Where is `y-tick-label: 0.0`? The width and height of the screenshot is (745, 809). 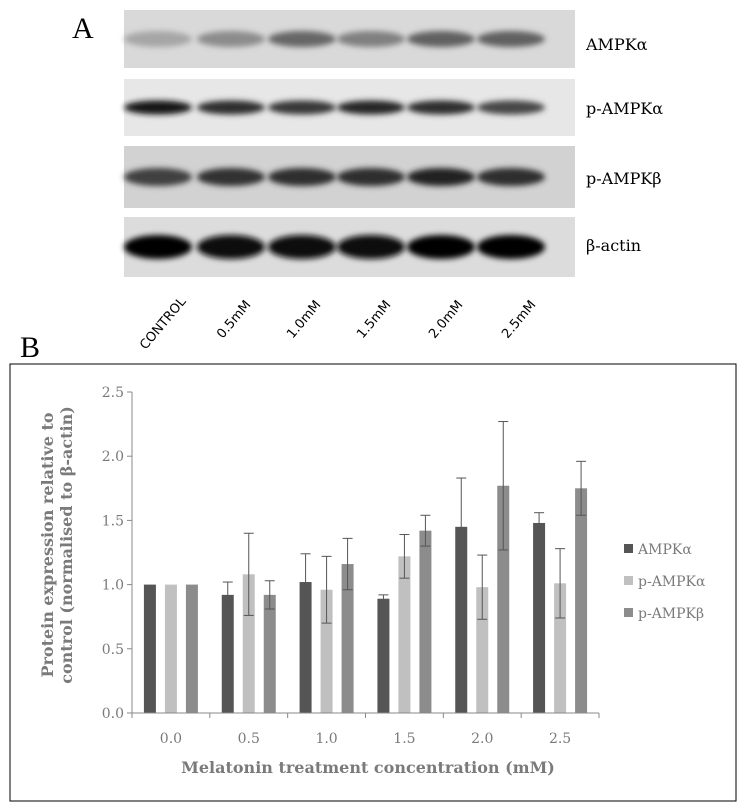
y-tick-label: 0.0 is located at coordinates (113, 714).